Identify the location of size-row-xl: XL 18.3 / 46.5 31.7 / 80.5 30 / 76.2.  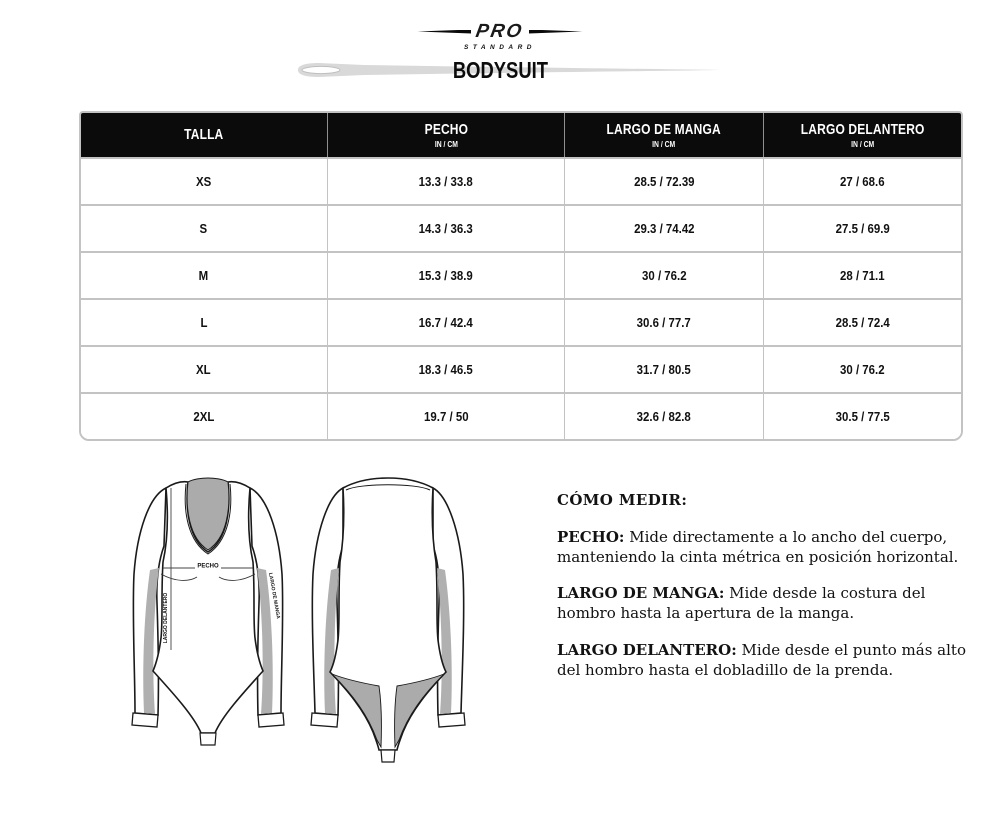
(521, 369).